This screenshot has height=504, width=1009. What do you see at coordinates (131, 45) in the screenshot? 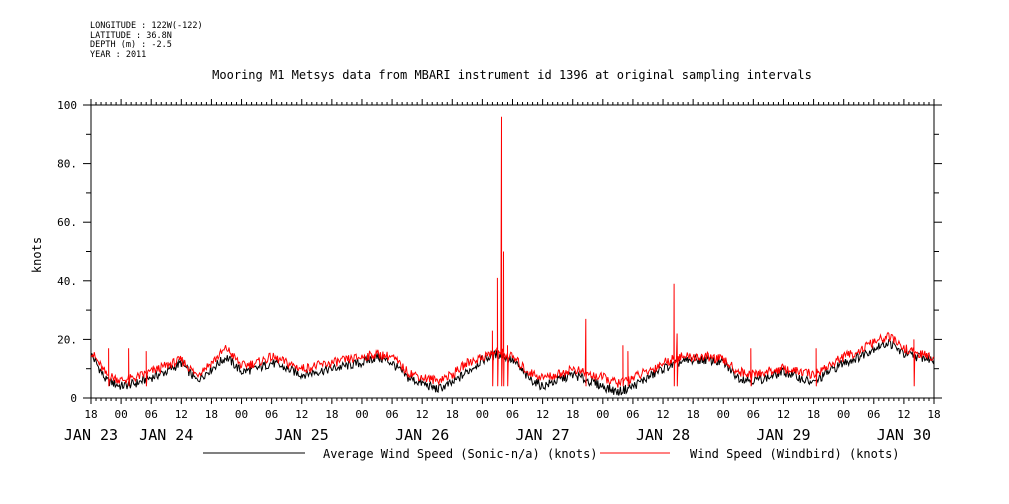
I see `depth-text: DEPTH (m) : -2.5` at bounding box center [131, 45].